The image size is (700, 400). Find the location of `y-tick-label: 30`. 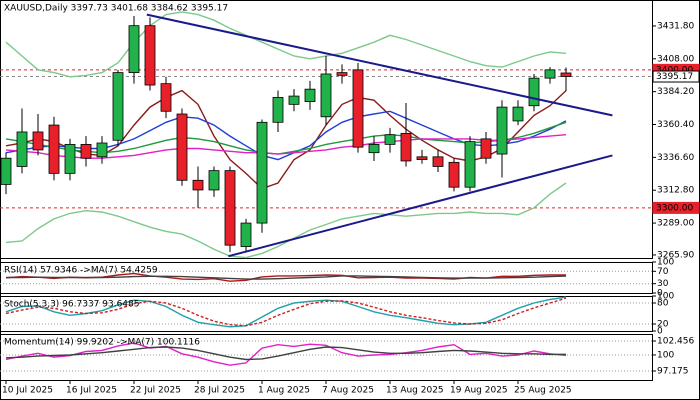

y-tick-label: 30 is located at coordinates (663, 284).